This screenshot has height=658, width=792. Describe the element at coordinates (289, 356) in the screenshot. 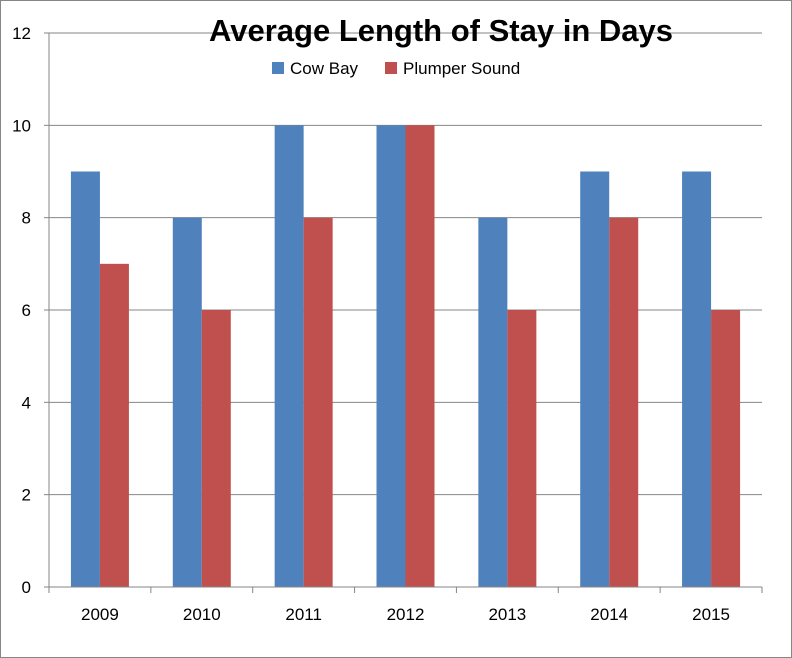

I see `bar-cow-bay-2011` at that location.